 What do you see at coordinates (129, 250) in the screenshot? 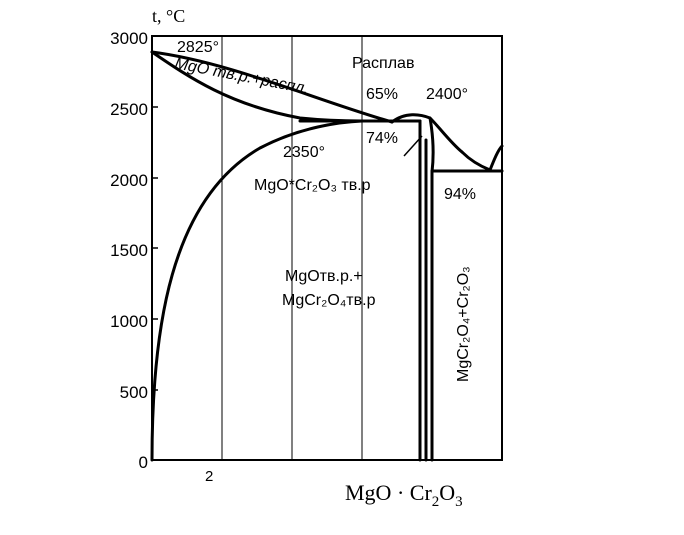
I see `y-tick-label: 1500` at bounding box center [129, 250].